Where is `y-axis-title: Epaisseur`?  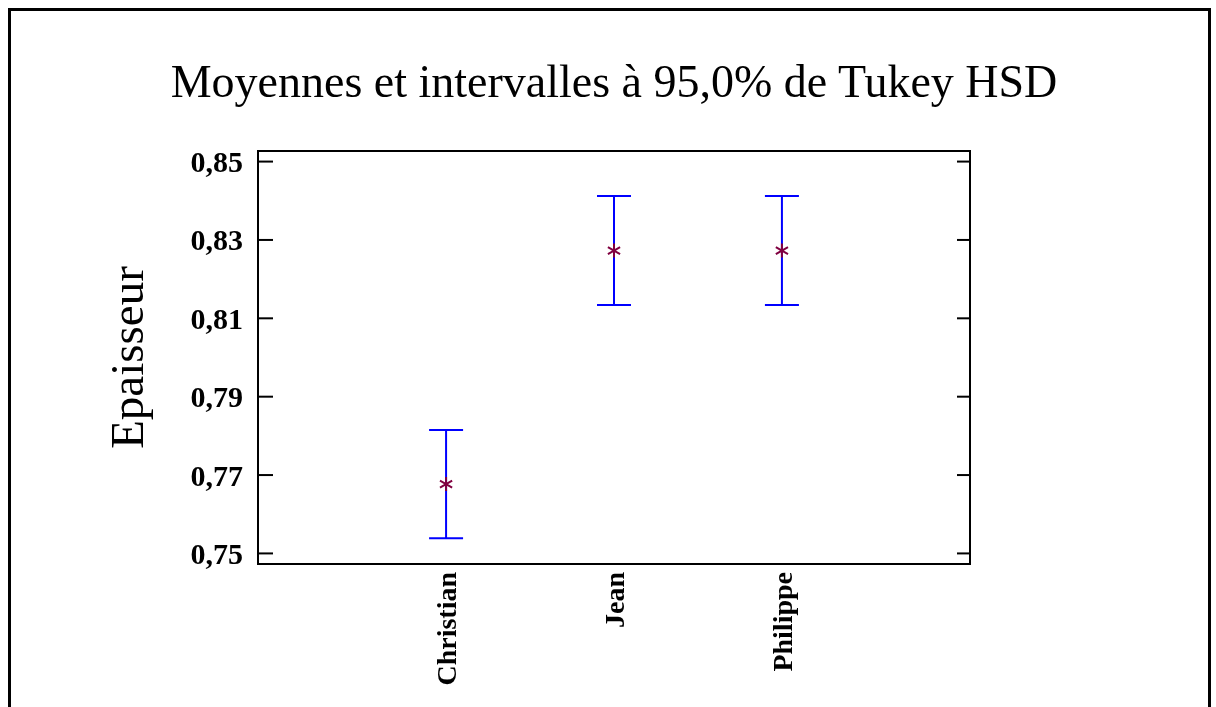
y-axis-title: Epaisseur is located at coordinates (127, 357).